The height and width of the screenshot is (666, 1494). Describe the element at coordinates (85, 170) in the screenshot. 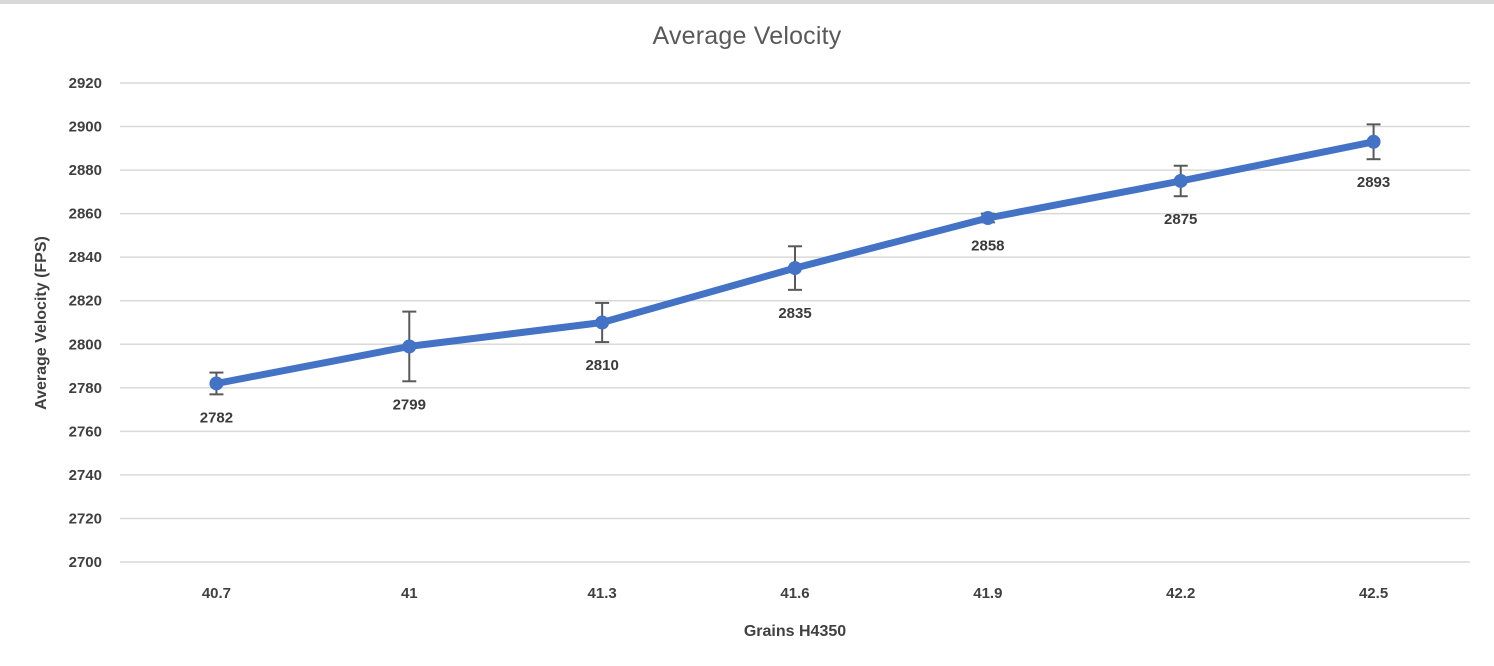

I see `y-tick-label: 2880` at that location.